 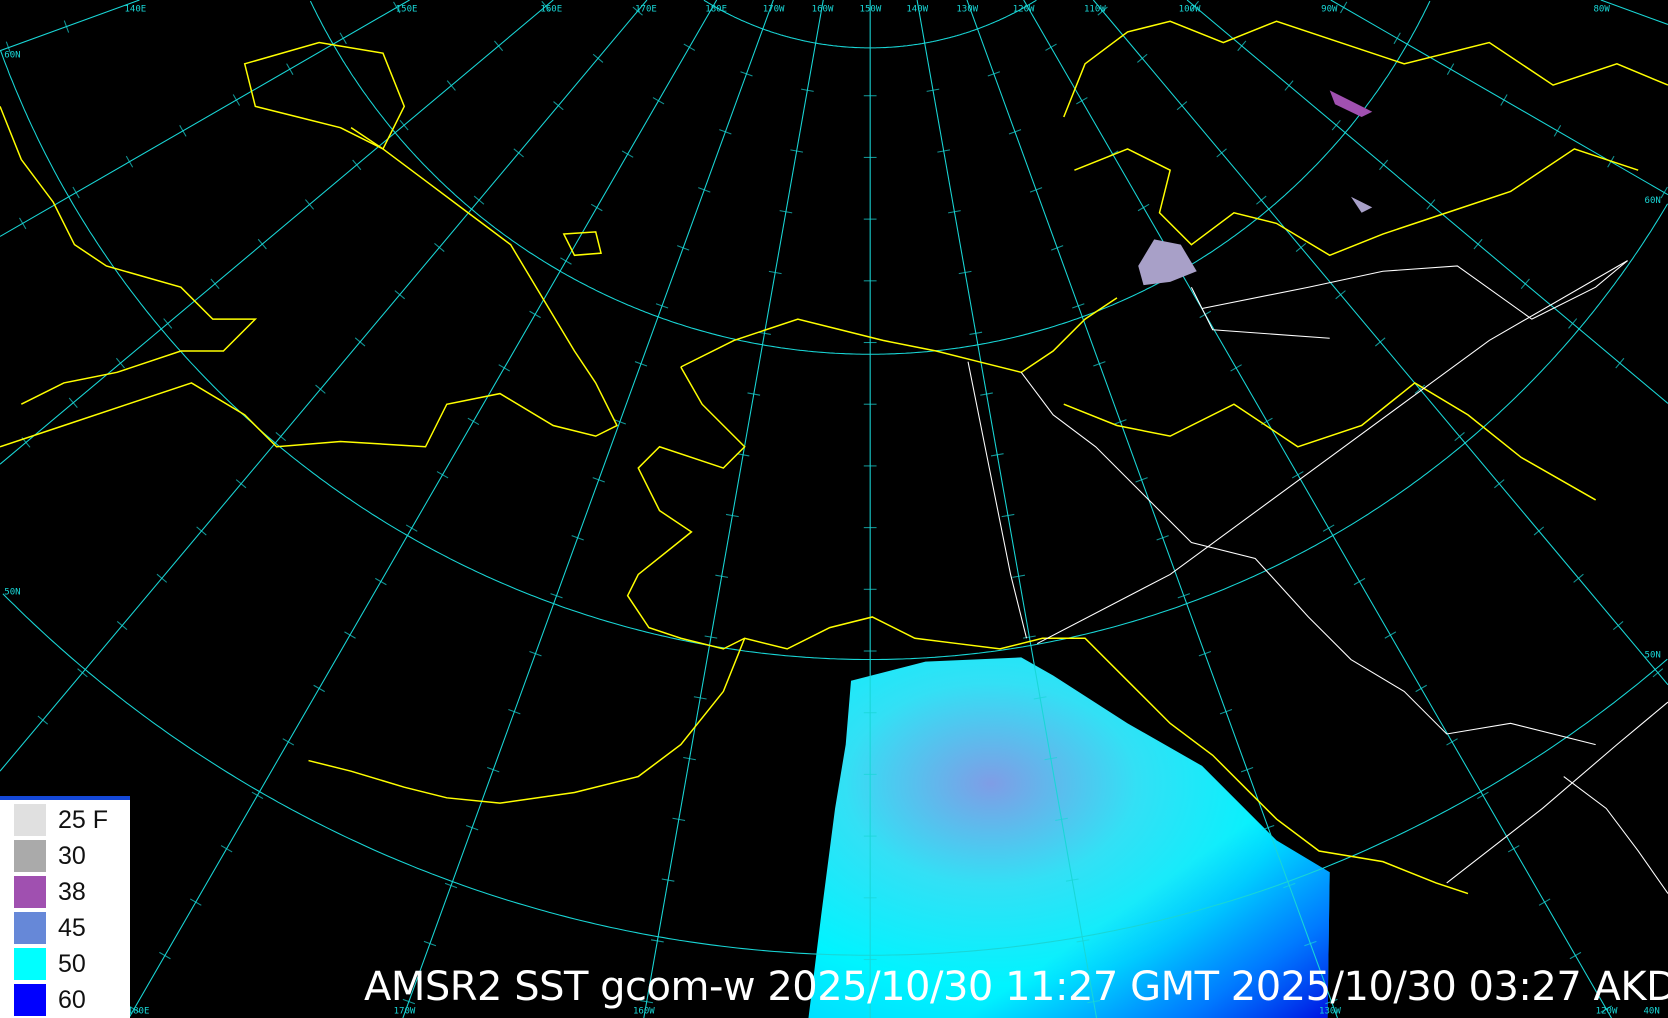 What do you see at coordinates (72, 856) in the screenshot?
I see `legend-label: 30` at bounding box center [72, 856].